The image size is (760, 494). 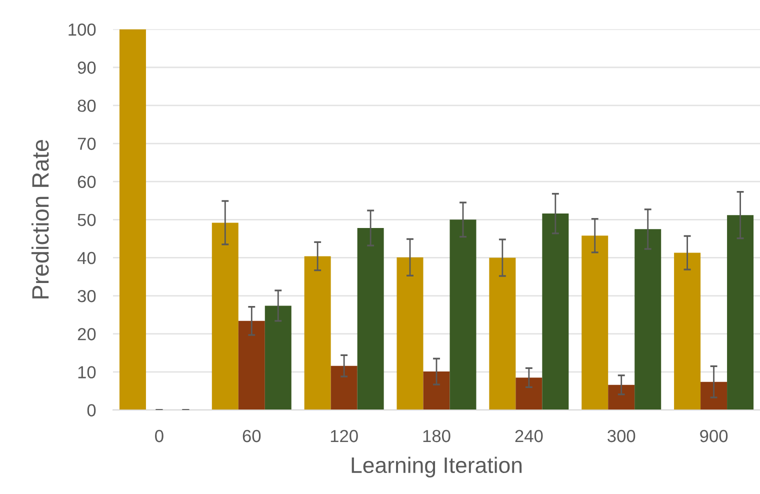 What do you see at coordinates (87, 182) in the screenshot?
I see `y-tick-label: 60` at bounding box center [87, 182].